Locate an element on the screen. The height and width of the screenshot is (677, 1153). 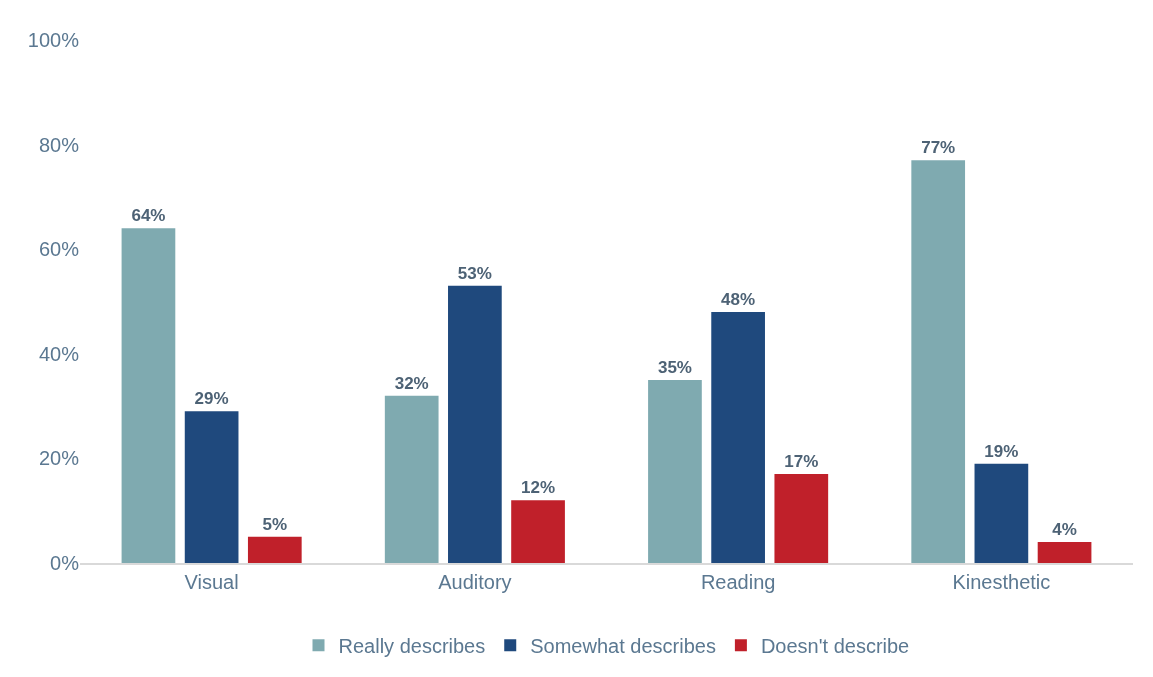
data-label: 35% is located at coordinates (674, 367).